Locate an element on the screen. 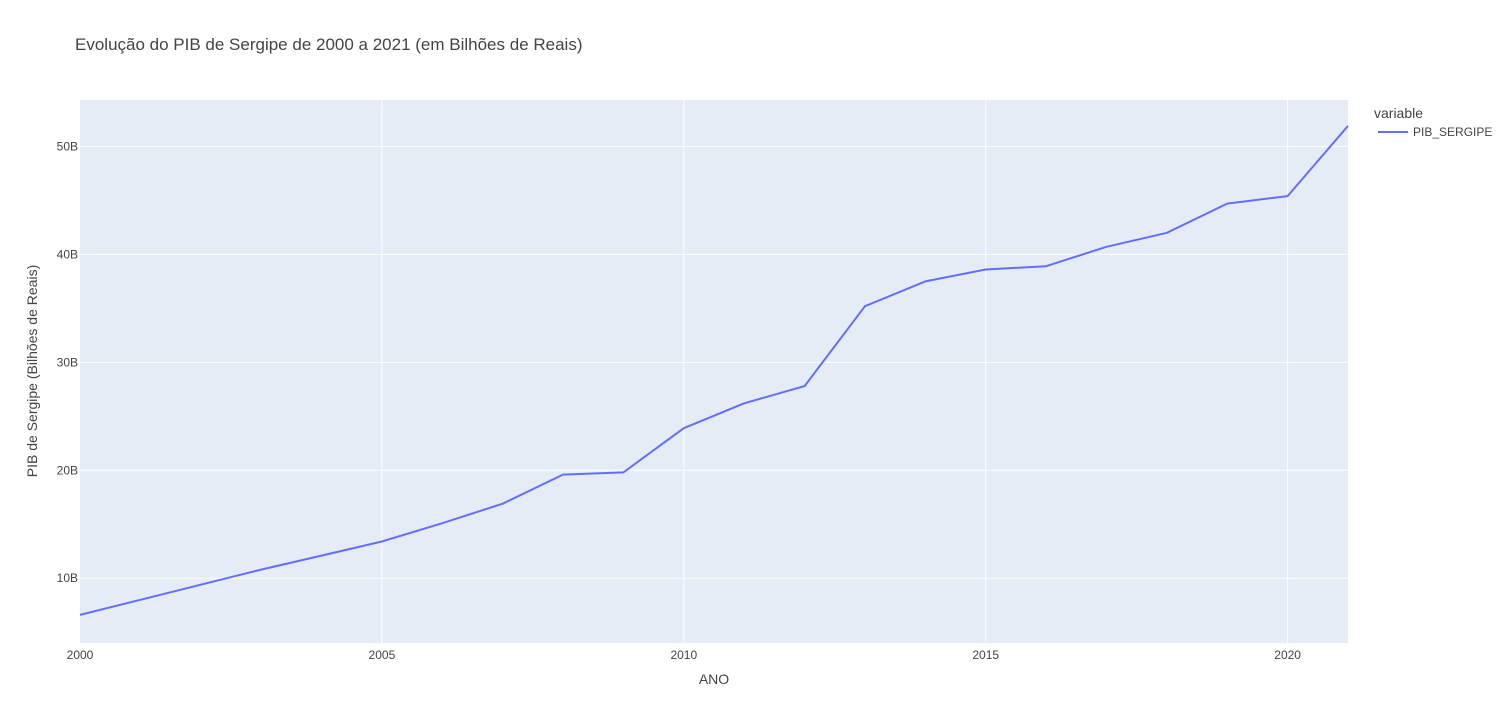  x-axis-ticks: 2000 2005 2010 2015 2020 is located at coordinates (684, 655).